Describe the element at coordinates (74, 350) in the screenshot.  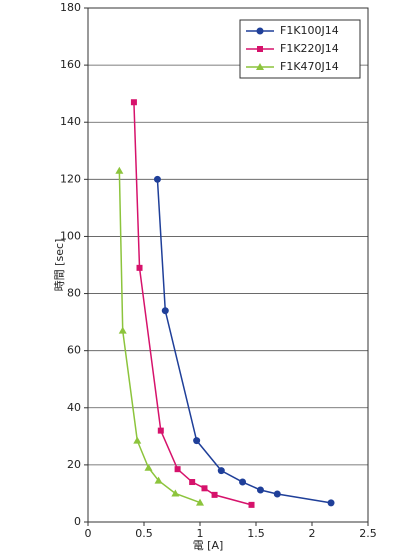
I see `y-tick-label: 60` at that location.